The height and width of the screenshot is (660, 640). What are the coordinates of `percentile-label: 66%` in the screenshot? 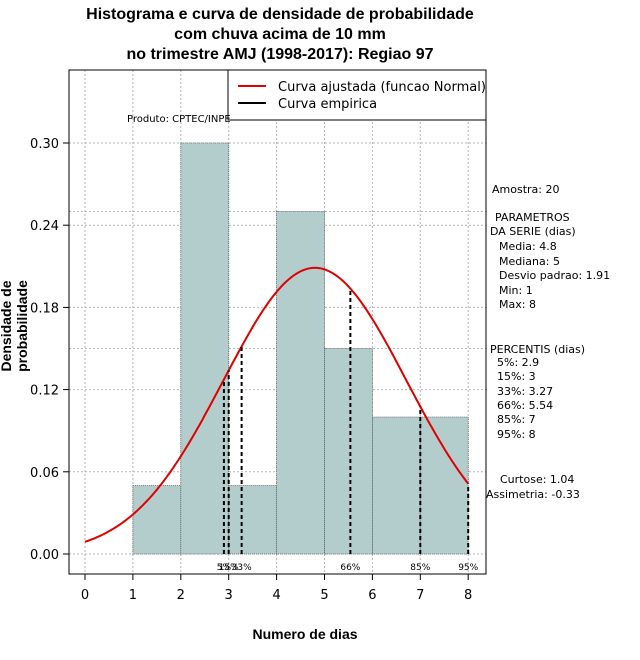 It's located at (350, 568).